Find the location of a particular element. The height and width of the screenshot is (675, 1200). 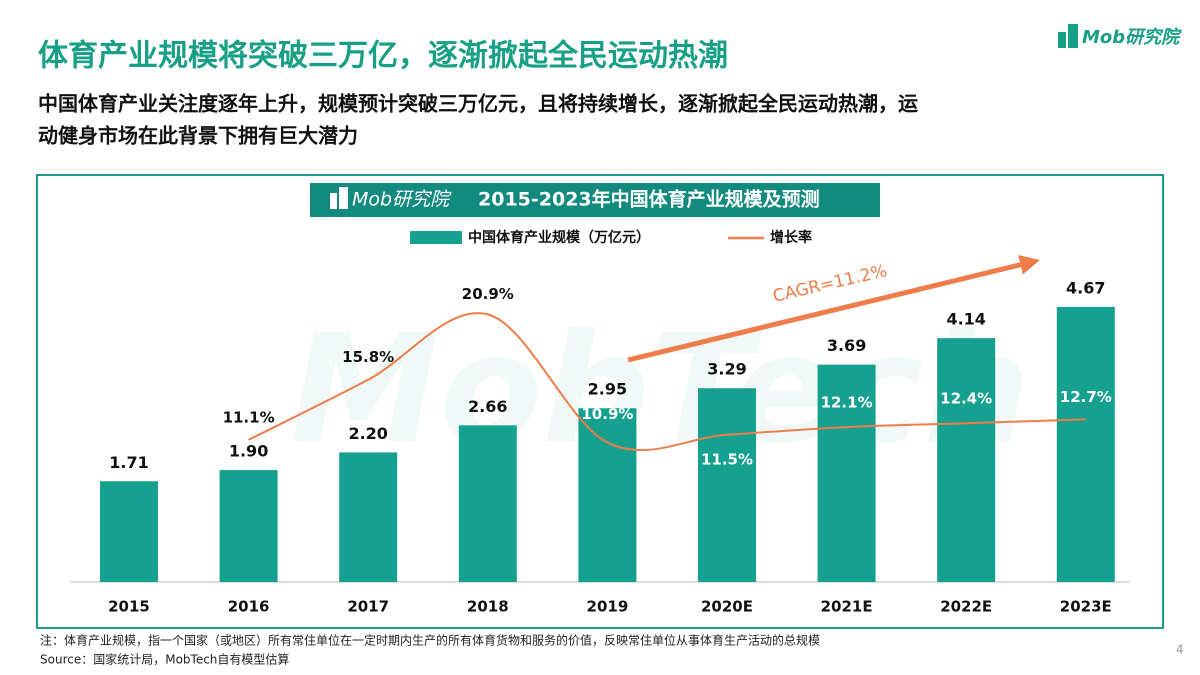

data-label: 4.14 is located at coordinates (965, 319).